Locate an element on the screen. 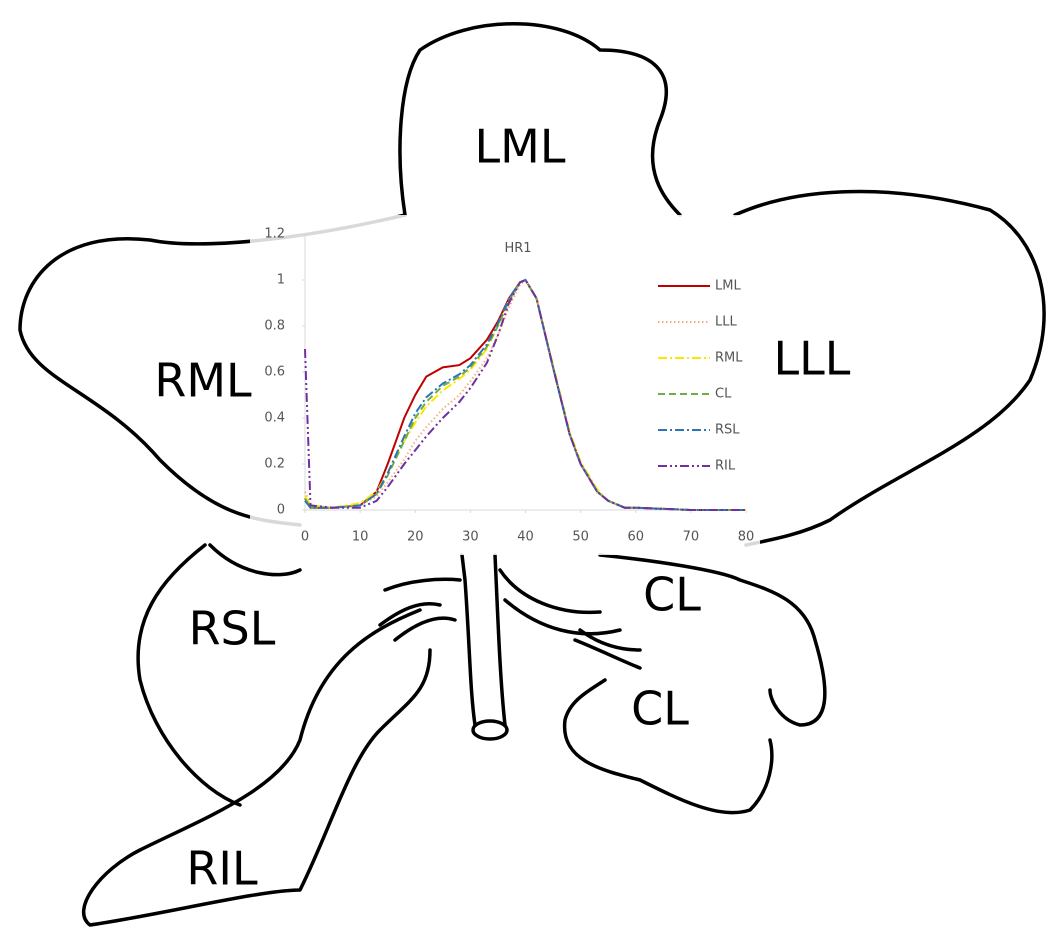  x-tick-label: 10 is located at coordinates (360, 537).